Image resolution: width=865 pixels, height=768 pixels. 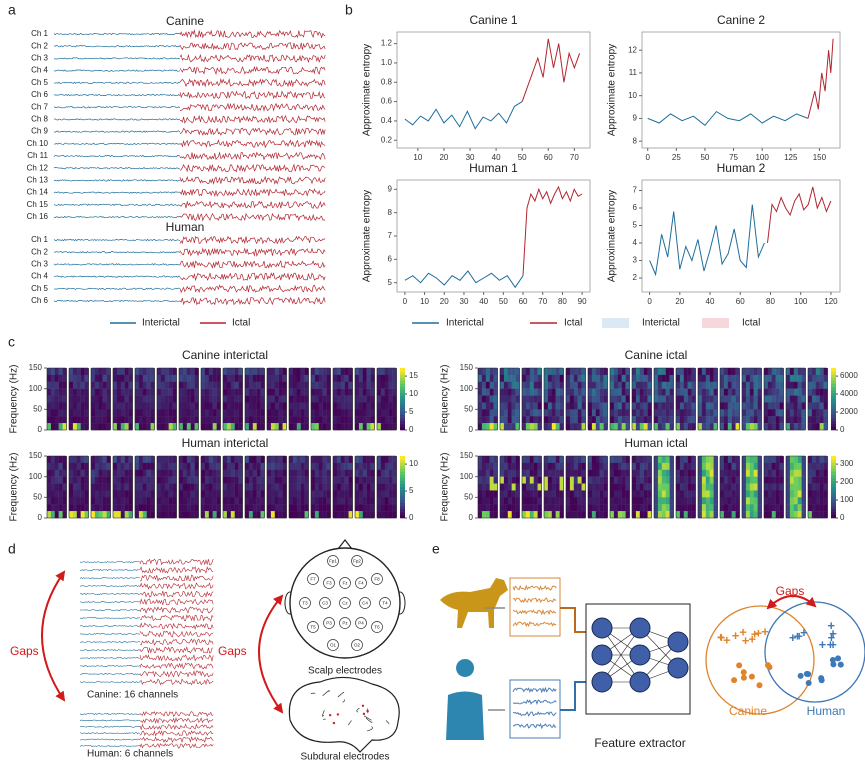 What do you see at coordinates (633, 72) in the screenshot?
I see `y-tick-label: 11` at bounding box center [633, 72].